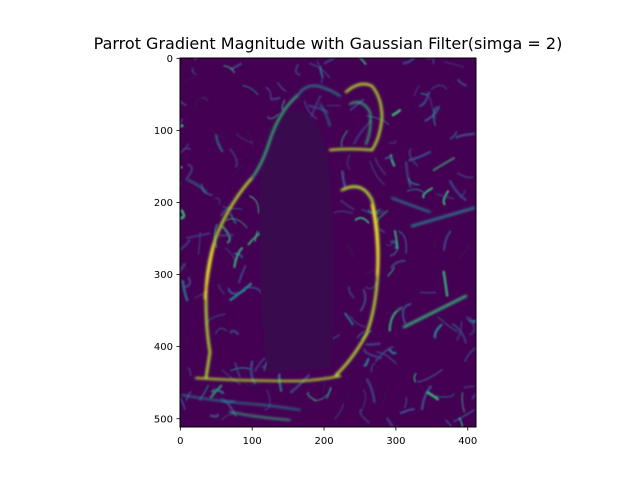 The image size is (640, 485). I want to click on bird-body, so click(297, 241).